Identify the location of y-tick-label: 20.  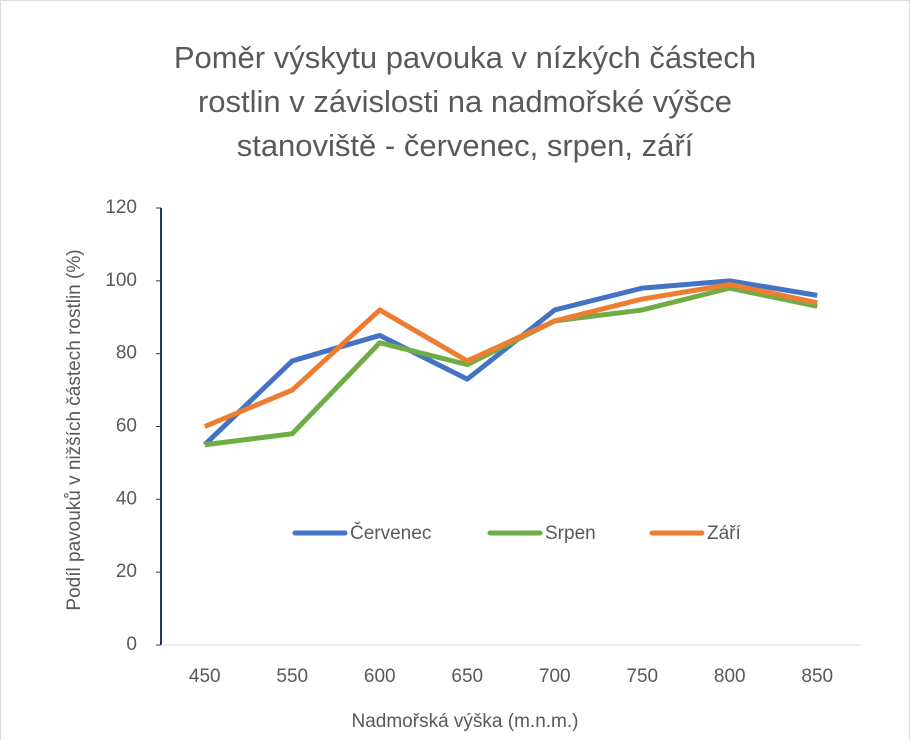
(126, 571).